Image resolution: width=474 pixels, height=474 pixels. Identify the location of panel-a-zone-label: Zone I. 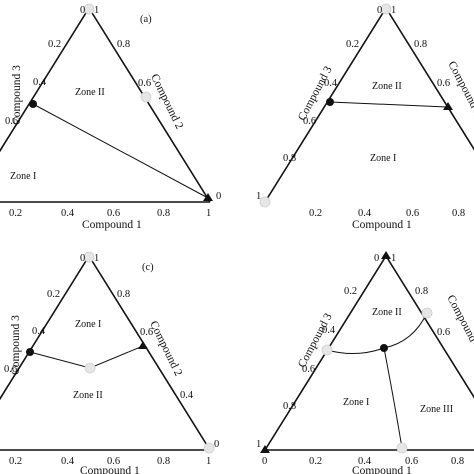
(23, 176).